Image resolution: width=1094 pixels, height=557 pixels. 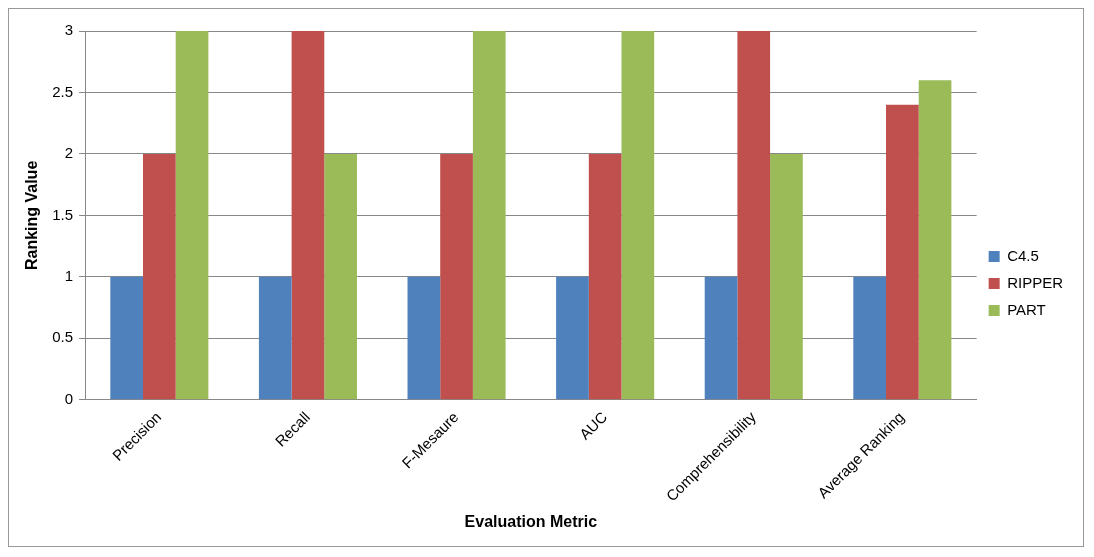 I want to click on y-tick-label: 0.5, so click(x=63, y=337).